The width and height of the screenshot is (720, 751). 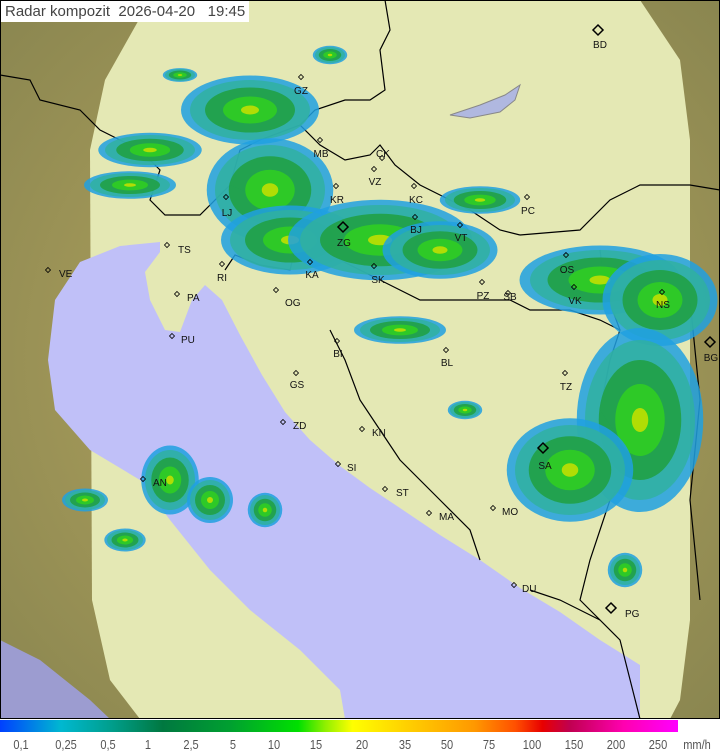 What do you see at coordinates (575, 301) in the screenshot?
I see `city-label: VK` at bounding box center [575, 301].